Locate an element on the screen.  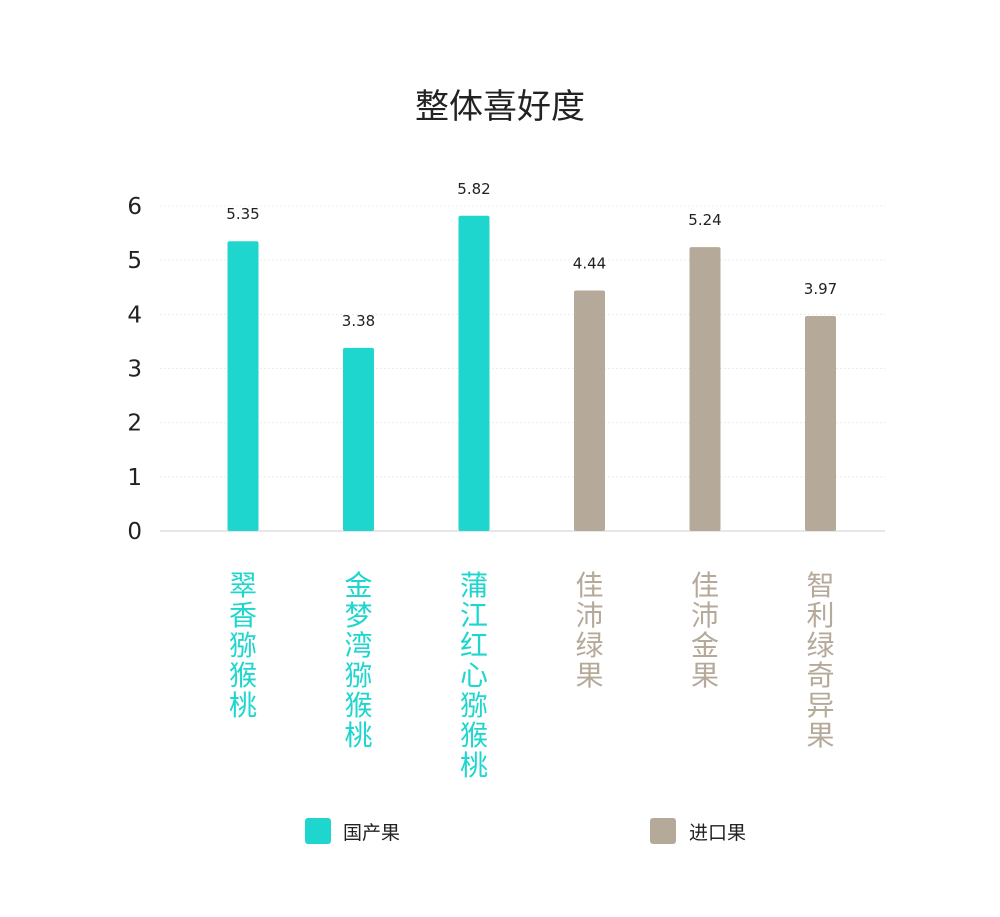
y-tick-label: 4 is located at coordinates (134, 315).